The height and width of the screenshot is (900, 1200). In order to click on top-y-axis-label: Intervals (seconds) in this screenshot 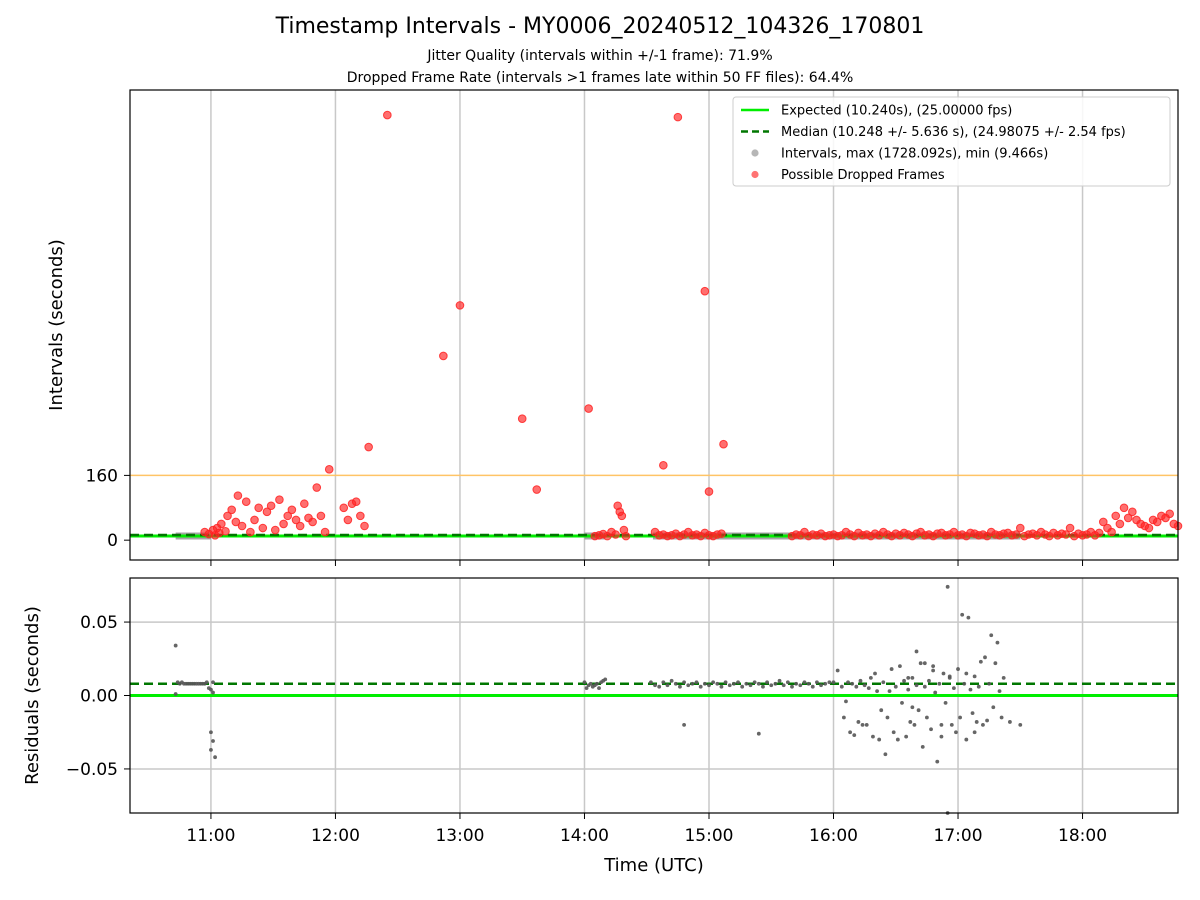, I will do `click(56, 325)`.